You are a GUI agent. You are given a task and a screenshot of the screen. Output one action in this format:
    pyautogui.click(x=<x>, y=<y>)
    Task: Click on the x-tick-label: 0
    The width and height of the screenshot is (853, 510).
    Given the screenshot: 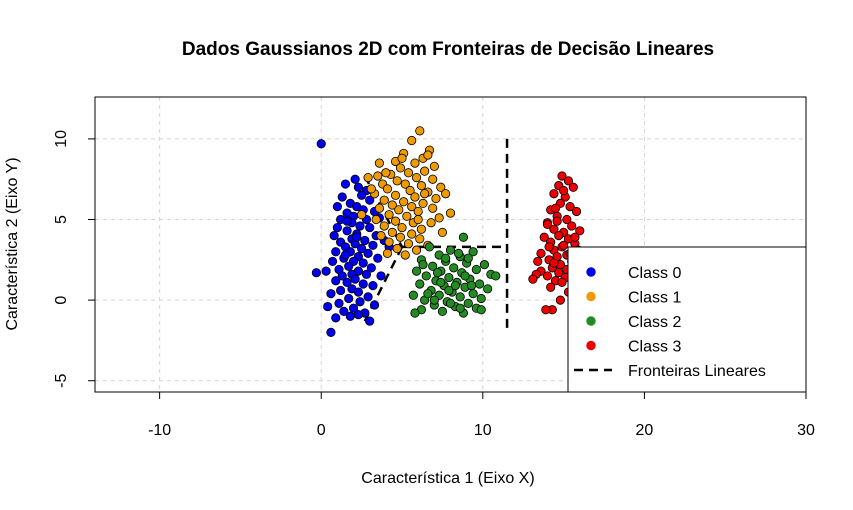 What is the action you would take?
    pyautogui.click(x=321, y=430)
    